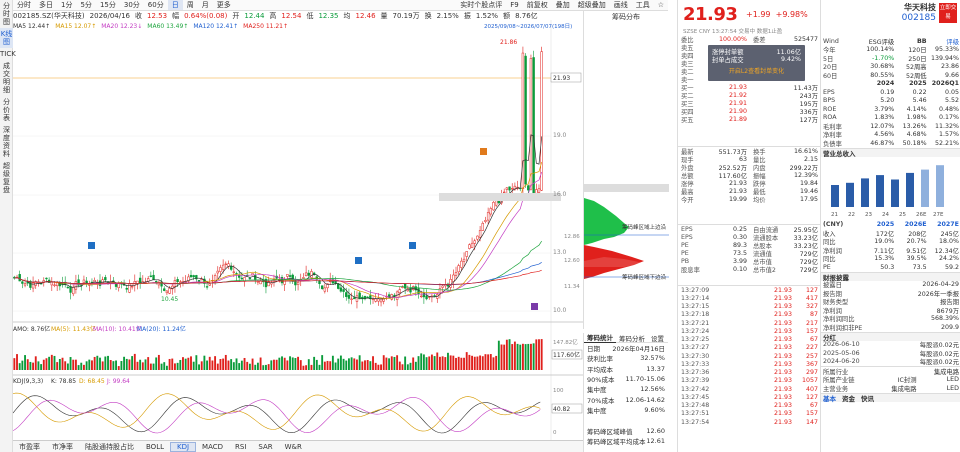  I want to click on nav-depth: 深度资料, so click(6, 142).